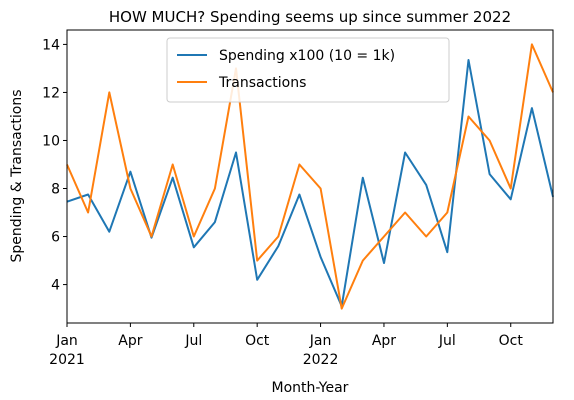 The image size is (574, 400). Describe the element at coordinates (51, 141) in the screenshot. I see `y-tick-label: 10` at that location.